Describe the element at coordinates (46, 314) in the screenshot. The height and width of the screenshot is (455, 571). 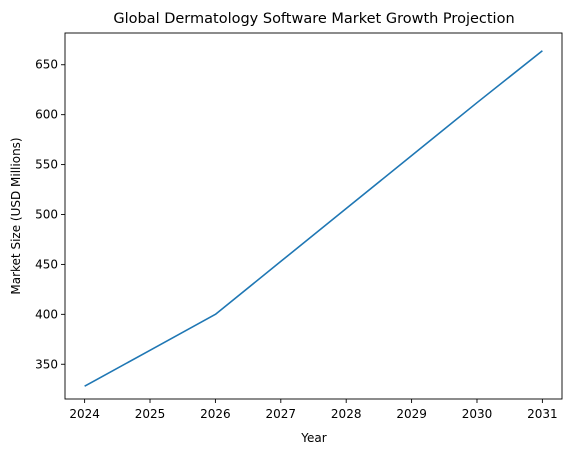
I see `y-tick-label: 400` at that location.